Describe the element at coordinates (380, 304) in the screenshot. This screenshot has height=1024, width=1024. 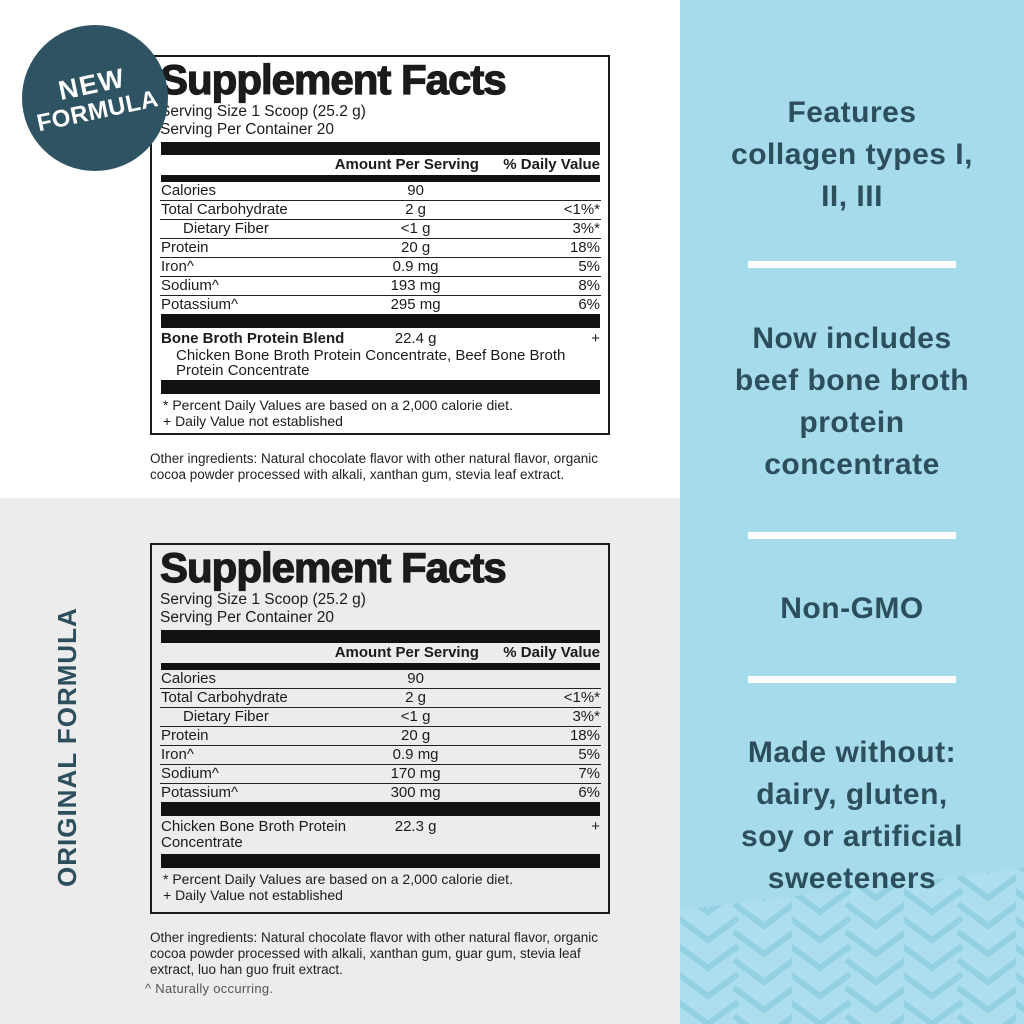
I see `nutrient-row: Potassium^ 295 mg 6%` at that location.